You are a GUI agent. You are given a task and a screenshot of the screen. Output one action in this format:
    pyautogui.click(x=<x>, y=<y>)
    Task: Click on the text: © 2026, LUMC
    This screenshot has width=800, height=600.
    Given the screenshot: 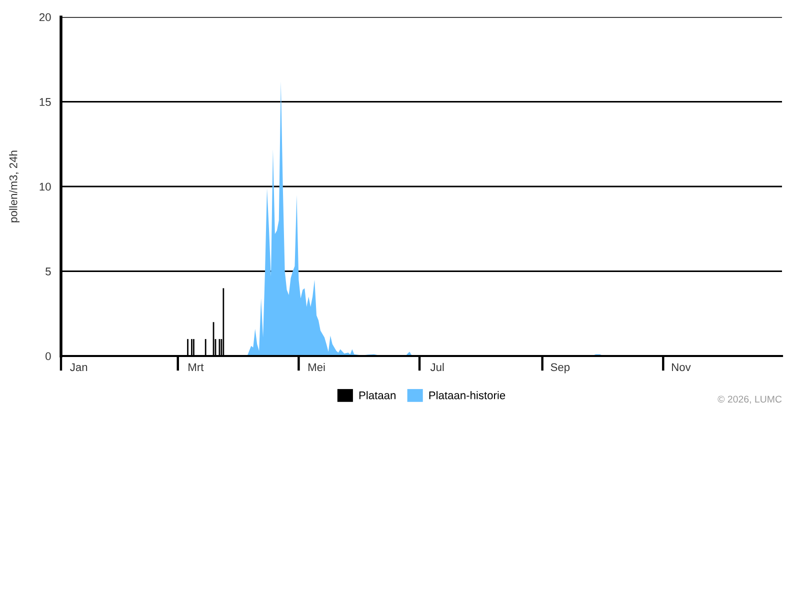 What is the action you would take?
    pyautogui.click(x=750, y=400)
    